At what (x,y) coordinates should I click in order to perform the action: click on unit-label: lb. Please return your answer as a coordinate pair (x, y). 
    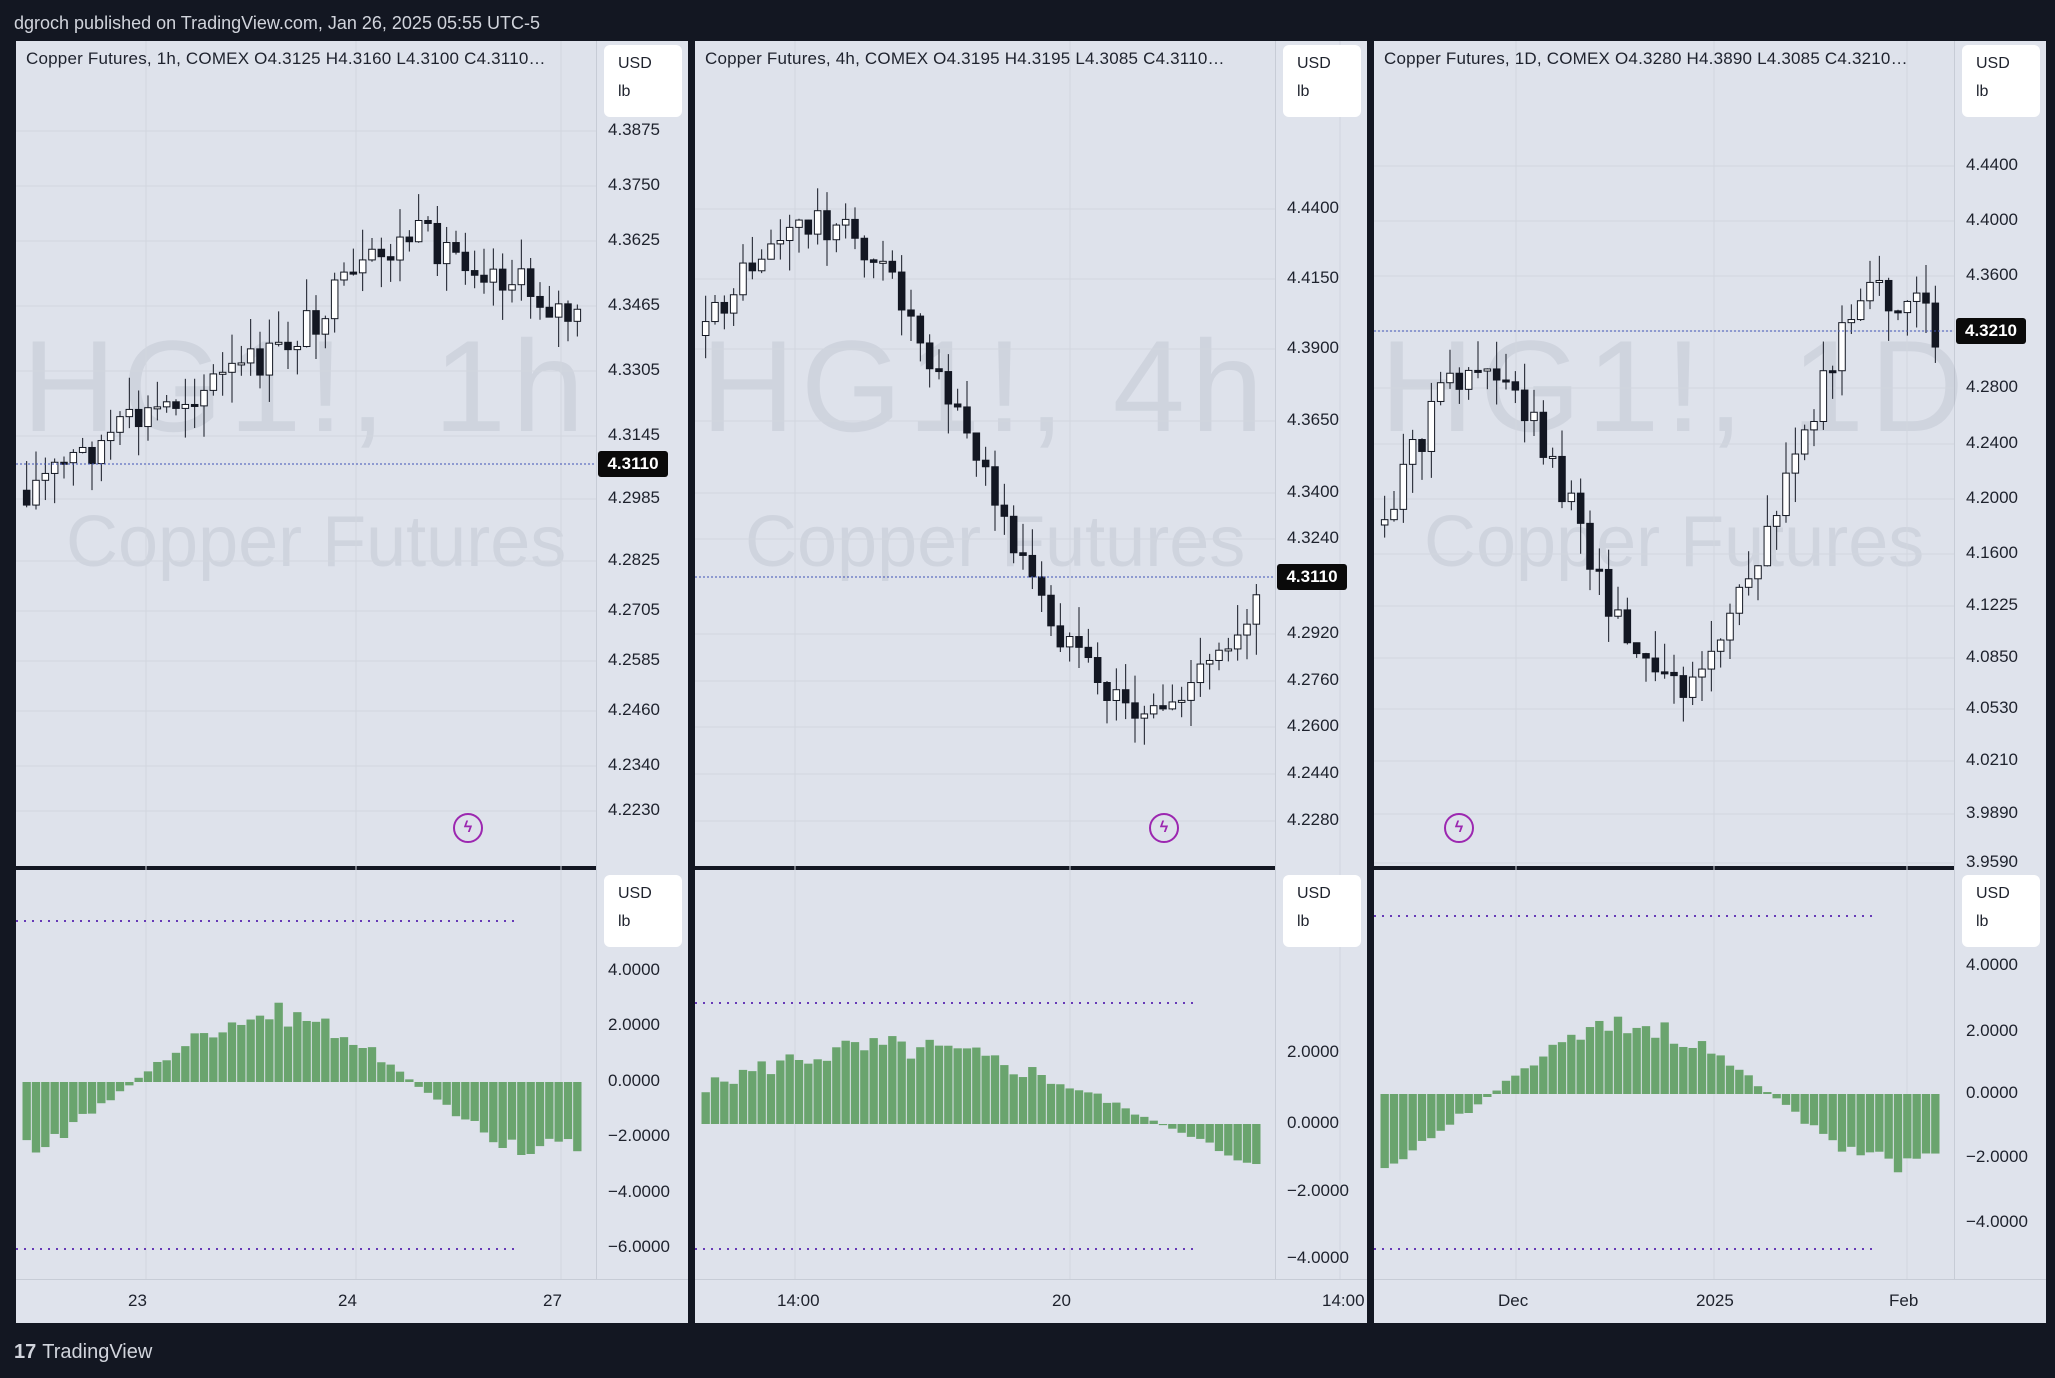
    Looking at the image, I should click on (624, 91).